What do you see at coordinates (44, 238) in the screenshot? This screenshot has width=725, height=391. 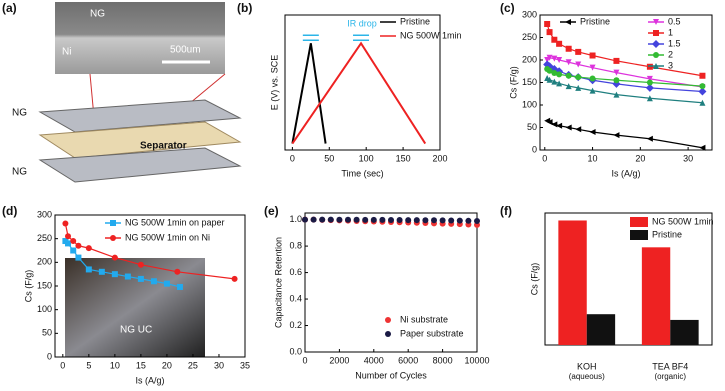 I see `y-tick-label: 250` at bounding box center [44, 238].